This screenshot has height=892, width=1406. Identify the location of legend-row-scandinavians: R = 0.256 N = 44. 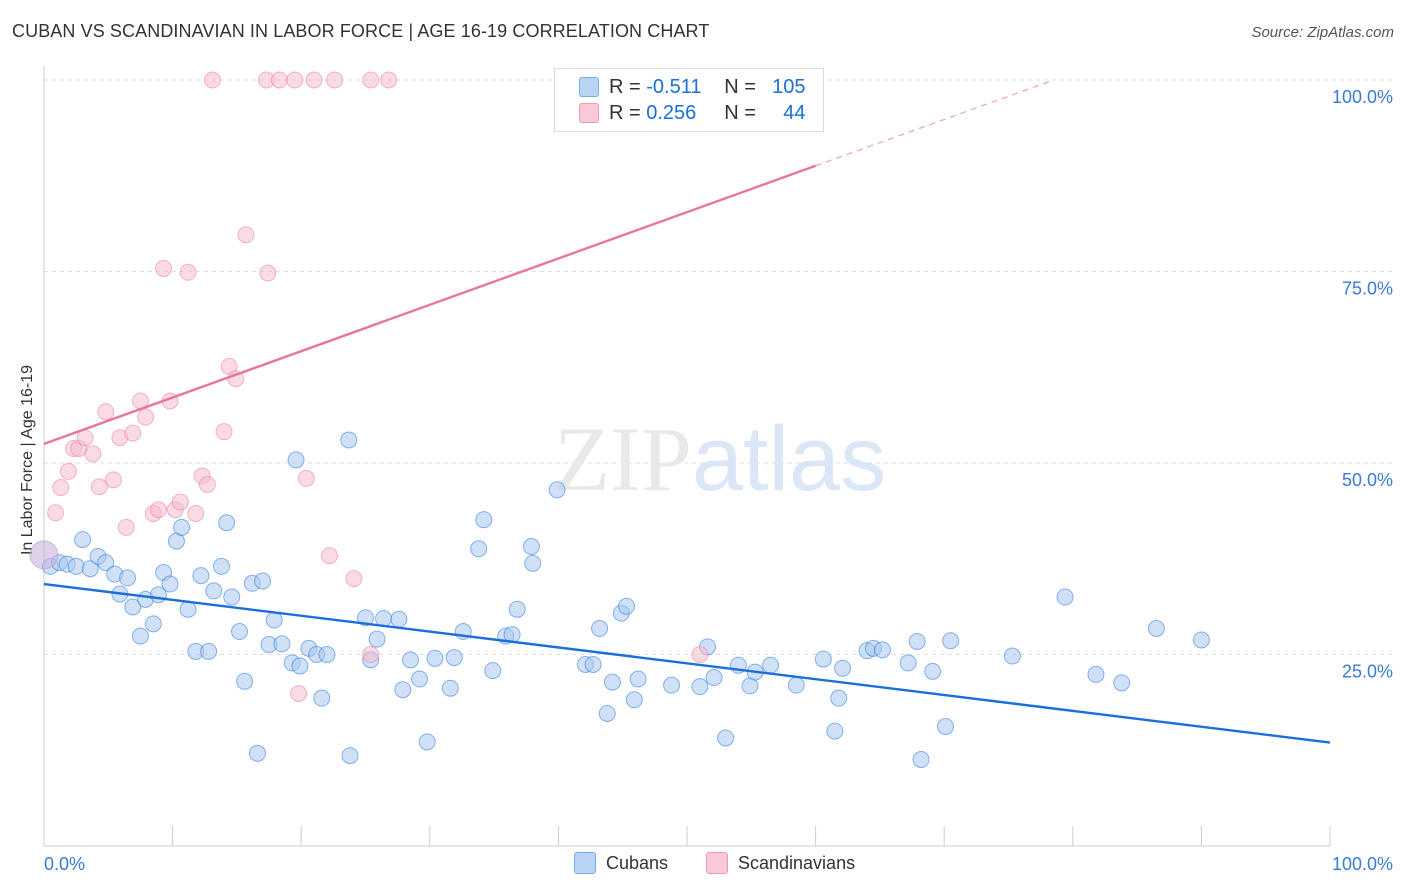
(692, 113).